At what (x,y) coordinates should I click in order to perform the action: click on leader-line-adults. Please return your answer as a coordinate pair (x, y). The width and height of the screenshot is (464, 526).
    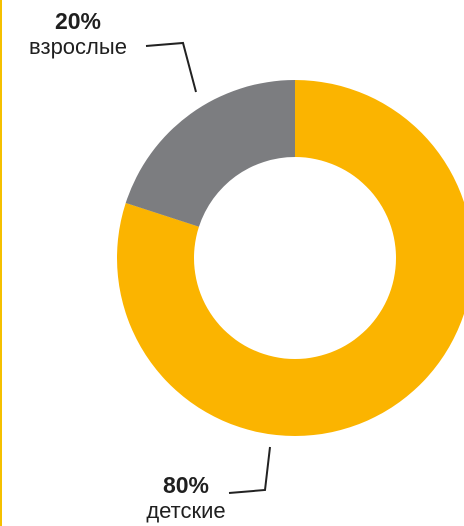
    Looking at the image, I should click on (171, 67).